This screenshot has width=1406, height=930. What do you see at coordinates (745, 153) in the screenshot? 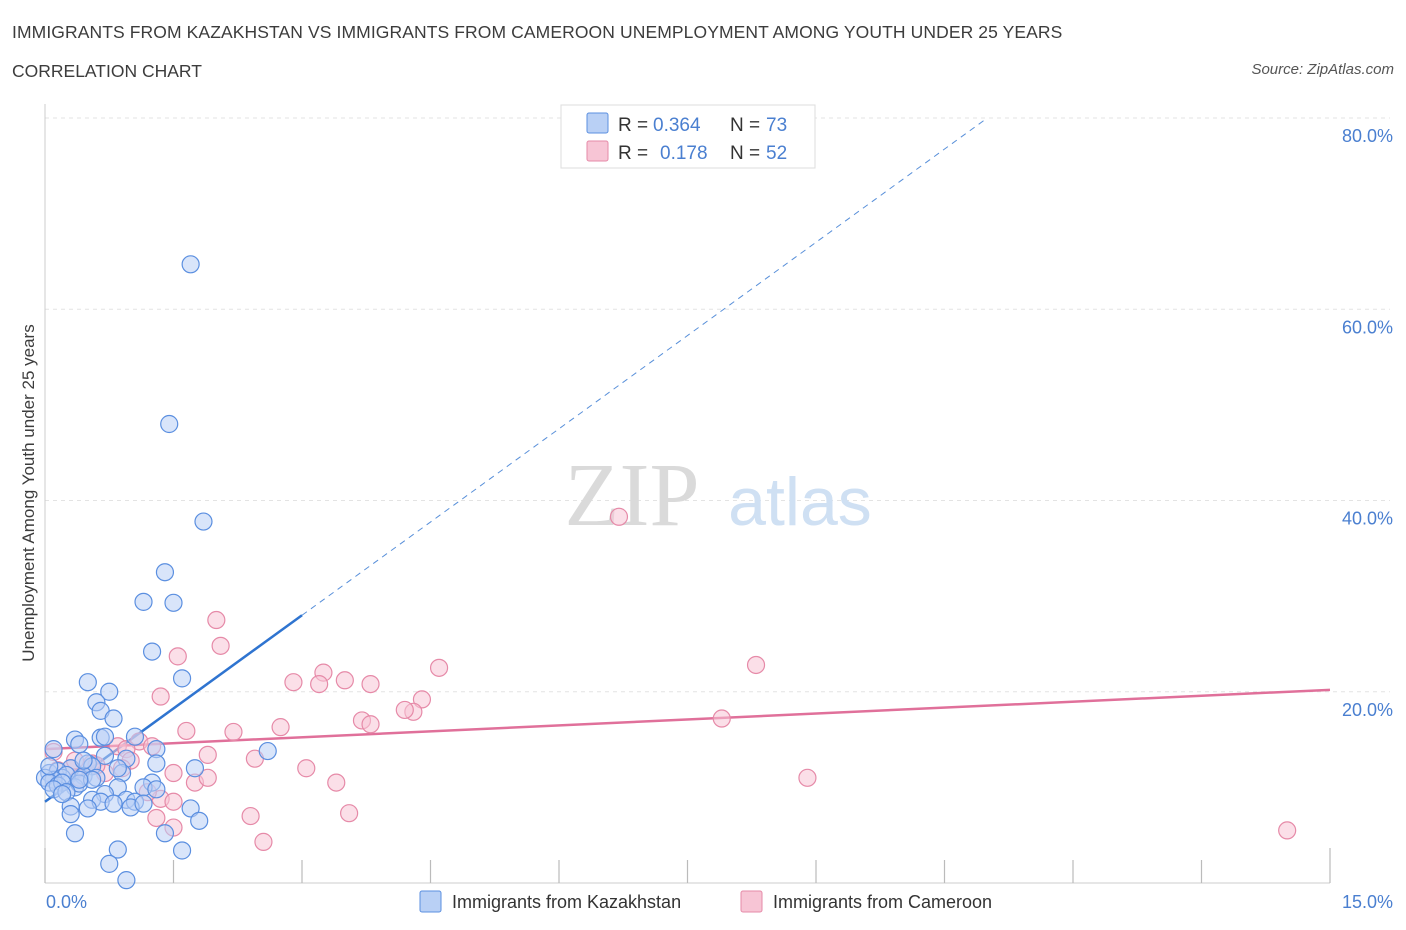
I see `stat-n-label-cameroon: N =` at bounding box center [745, 153].